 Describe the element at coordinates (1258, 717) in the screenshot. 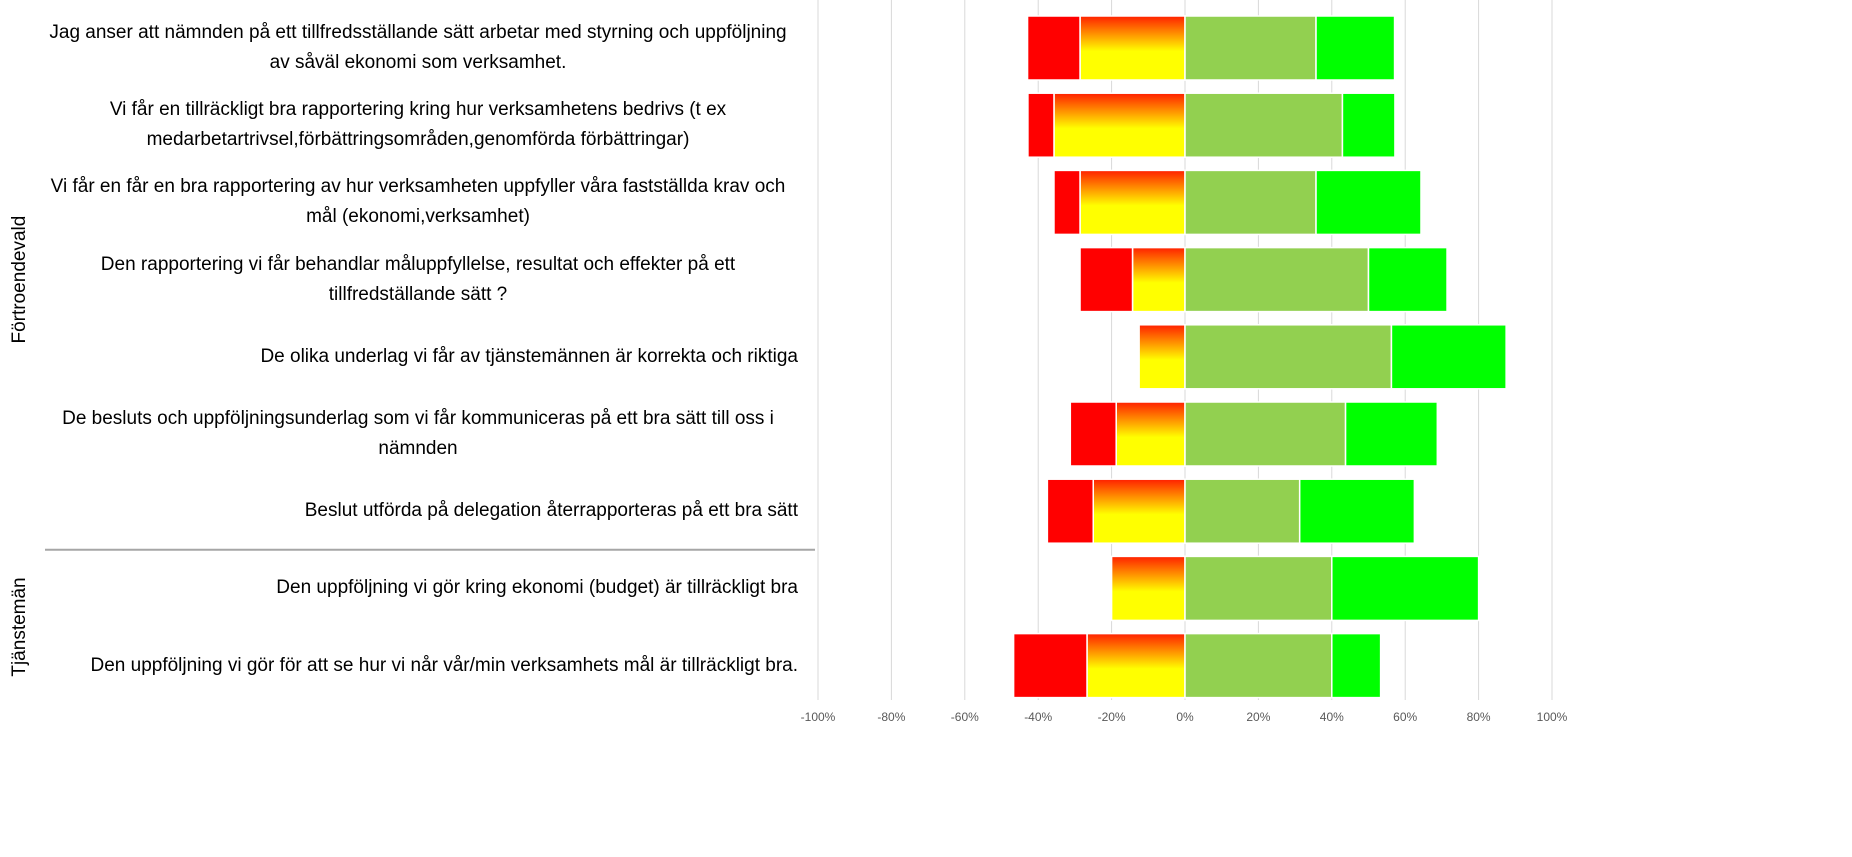

I see `x-tick-label: 20%` at that location.